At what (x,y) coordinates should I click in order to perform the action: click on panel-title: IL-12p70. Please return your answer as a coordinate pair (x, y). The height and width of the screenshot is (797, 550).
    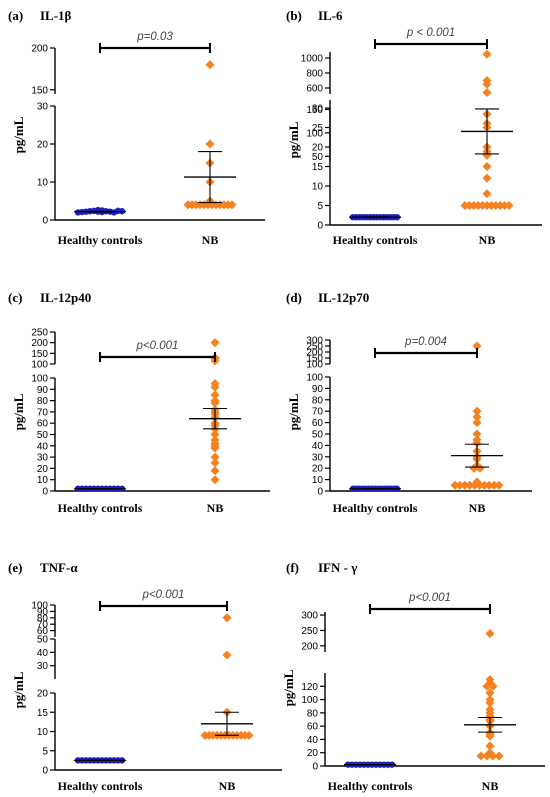
    Looking at the image, I should click on (343, 297).